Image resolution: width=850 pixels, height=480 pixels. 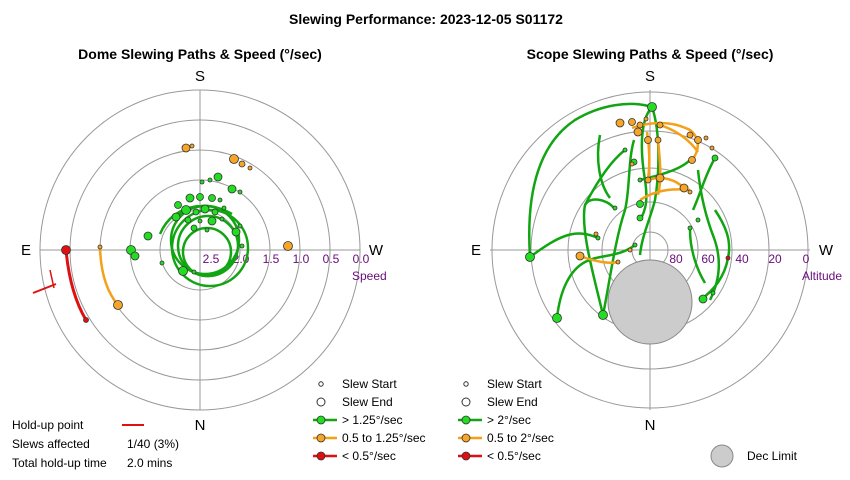 I want to click on dome-radial-axis-name: Speed, so click(x=369, y=276).